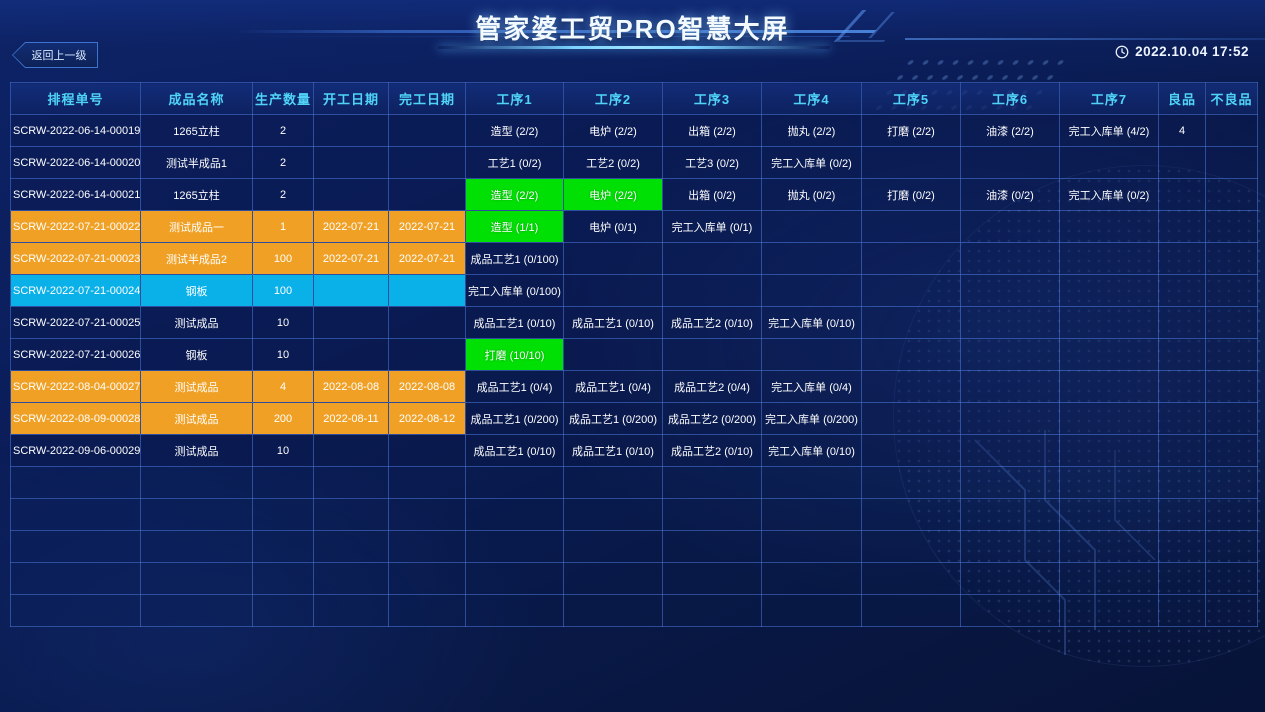  I want to click on cell-process-1: 造型 (2/2), so click(514, 130).